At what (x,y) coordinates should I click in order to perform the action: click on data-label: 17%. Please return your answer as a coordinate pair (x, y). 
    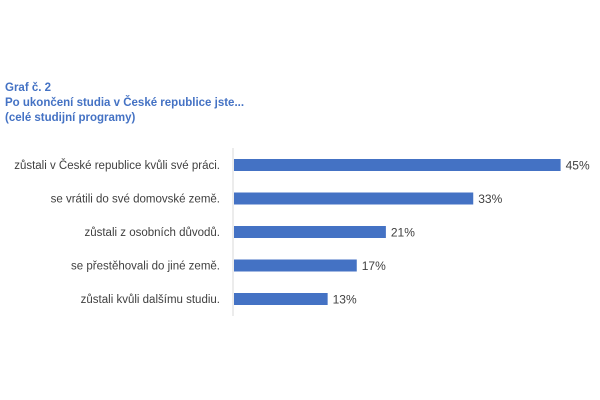
    Looking at the image, I should click on (374, 266).